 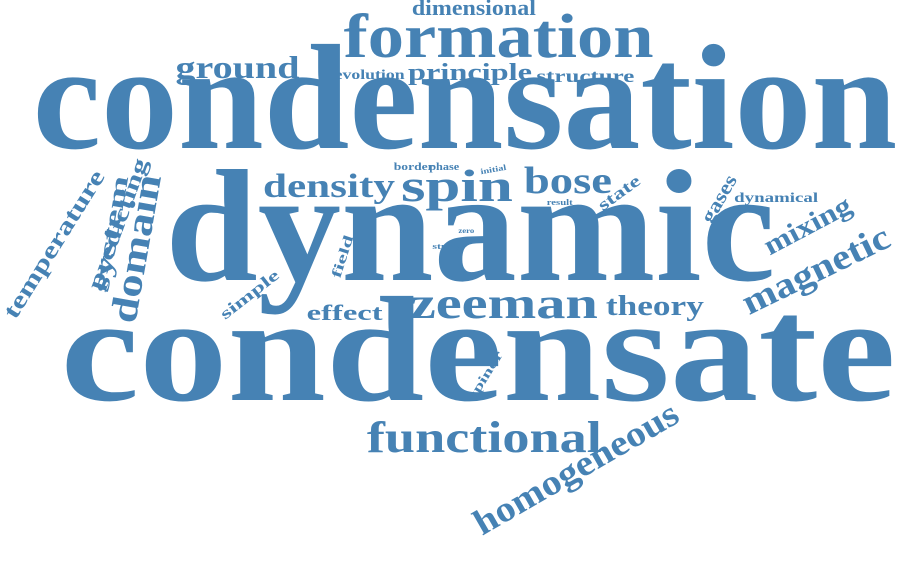 What do you see at coordinates (370, 76) in the screenshot?
I see `word-evolution: evolution` at bounding box center [370, 76].